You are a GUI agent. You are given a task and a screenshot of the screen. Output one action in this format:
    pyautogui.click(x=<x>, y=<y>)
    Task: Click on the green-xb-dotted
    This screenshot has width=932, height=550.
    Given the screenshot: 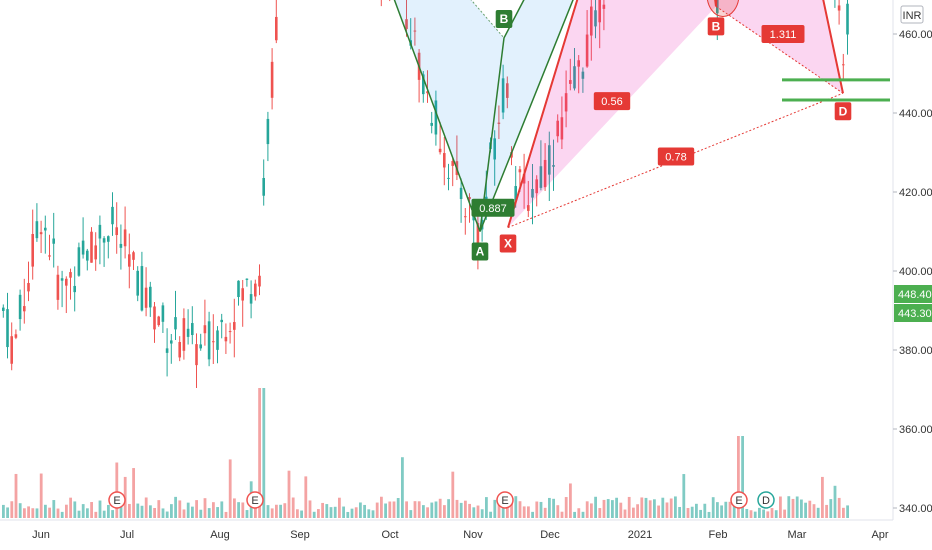 What is the action you would take?
    pyautogui.click(x=487, y=19)
    